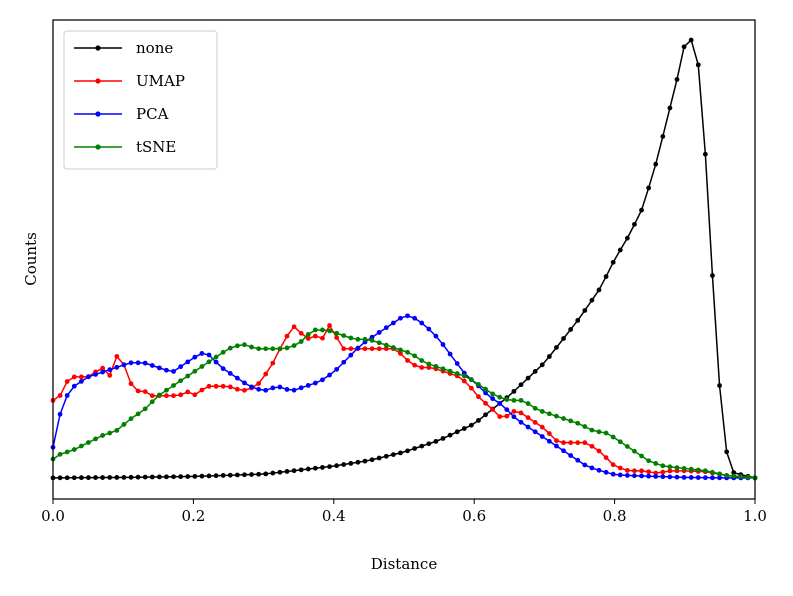 The height and width of the screenshot is (596, 793). Describe the element at coordinates (121, 114) in the screenshot. I see `legend-item-pca: PCA` at that location.